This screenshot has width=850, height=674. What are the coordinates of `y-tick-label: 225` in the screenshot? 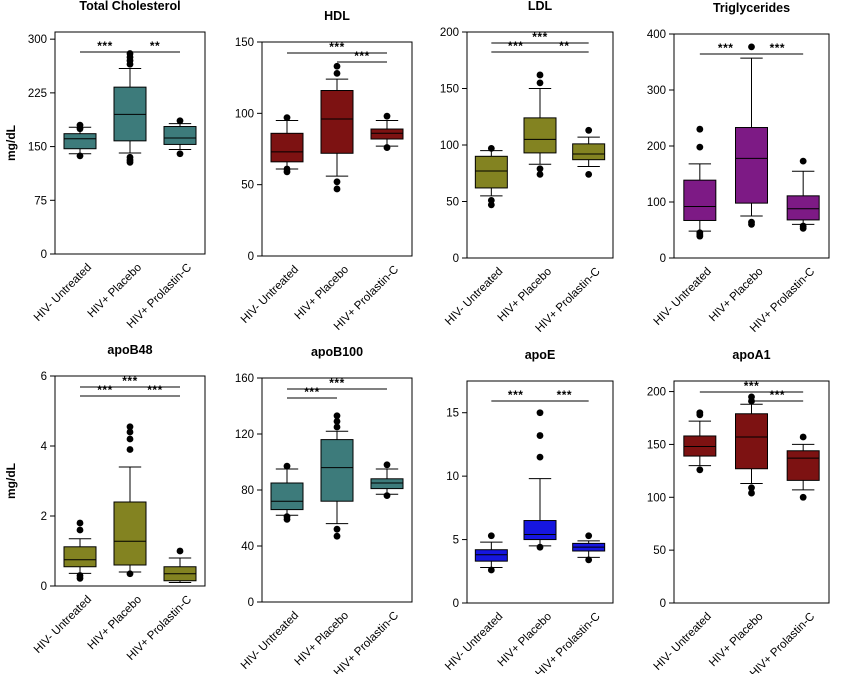 It's located at (37, 94).